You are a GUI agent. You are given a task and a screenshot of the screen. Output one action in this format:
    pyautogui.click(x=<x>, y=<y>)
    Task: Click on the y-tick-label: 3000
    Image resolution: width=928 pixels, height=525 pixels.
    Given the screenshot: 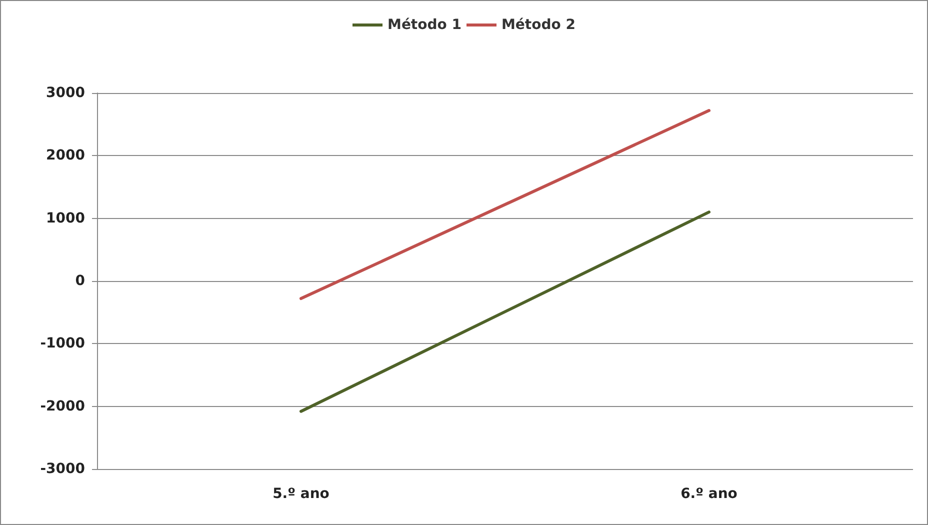 What is the action you would take?
    pyautogui.click(x=66, y=93)
    